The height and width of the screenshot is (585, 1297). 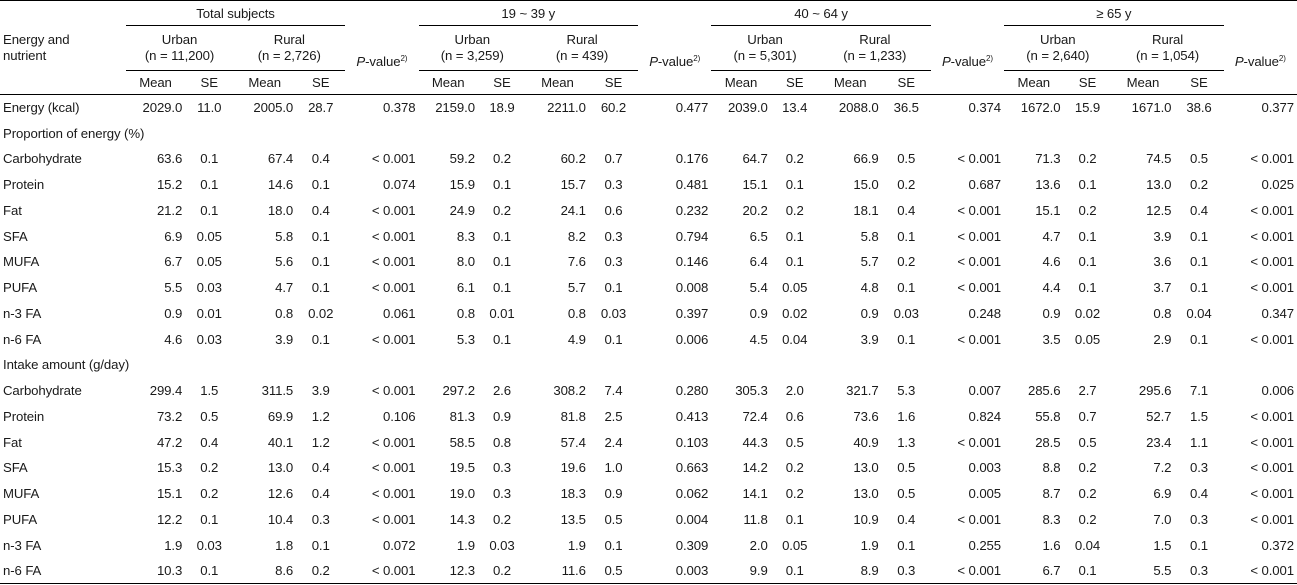 What do you see at coordinates (1051, 262) in the screenshot?
I see `mean-cell: 4.6` at bounding box center [1051, 262].